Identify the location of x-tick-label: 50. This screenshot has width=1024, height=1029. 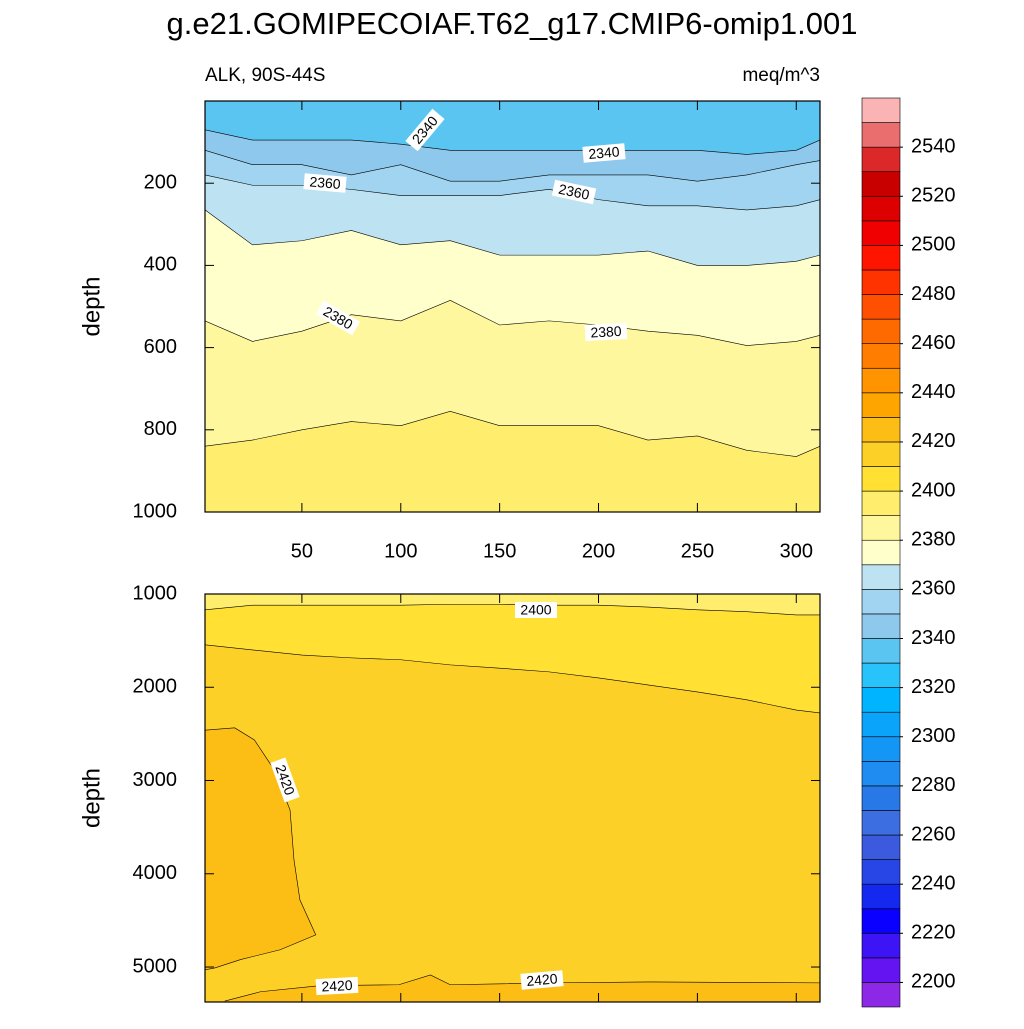
(302, 551).